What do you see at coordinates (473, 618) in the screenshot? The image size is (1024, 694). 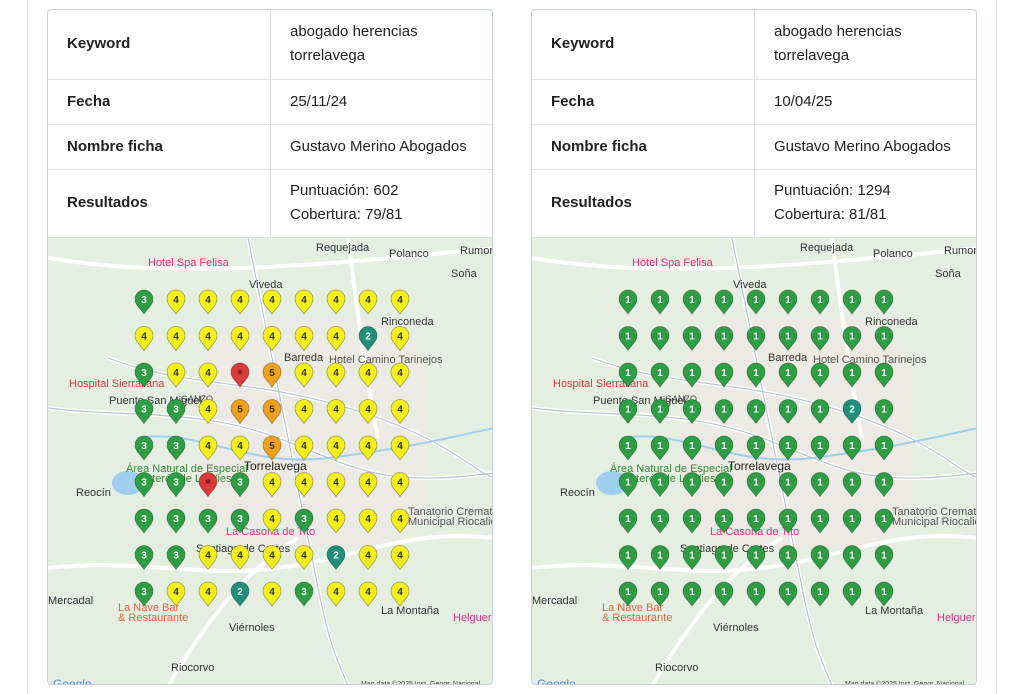 I see `map-label: Helguera Boutique` at bounding box center [473, 618].